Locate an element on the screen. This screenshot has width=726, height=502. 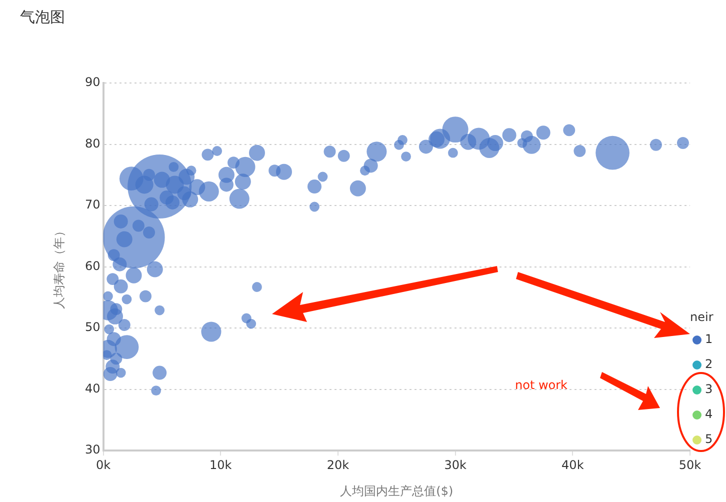
y-tick-label: 60 is located at coordinates (92, 265).